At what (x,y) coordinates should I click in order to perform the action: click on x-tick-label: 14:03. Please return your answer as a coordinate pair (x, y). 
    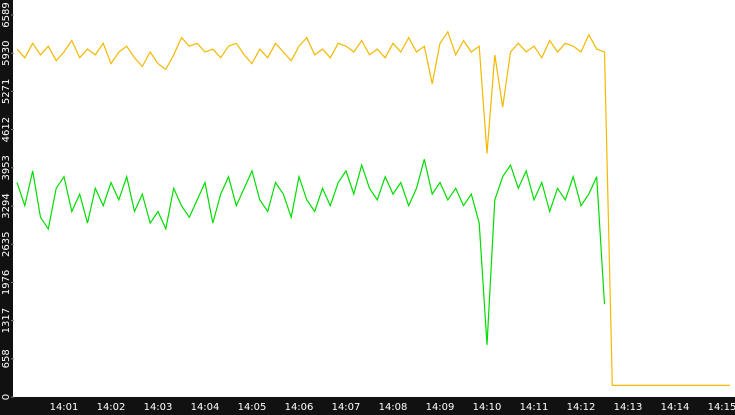
    Looking at the image, I should click on (158, 407).